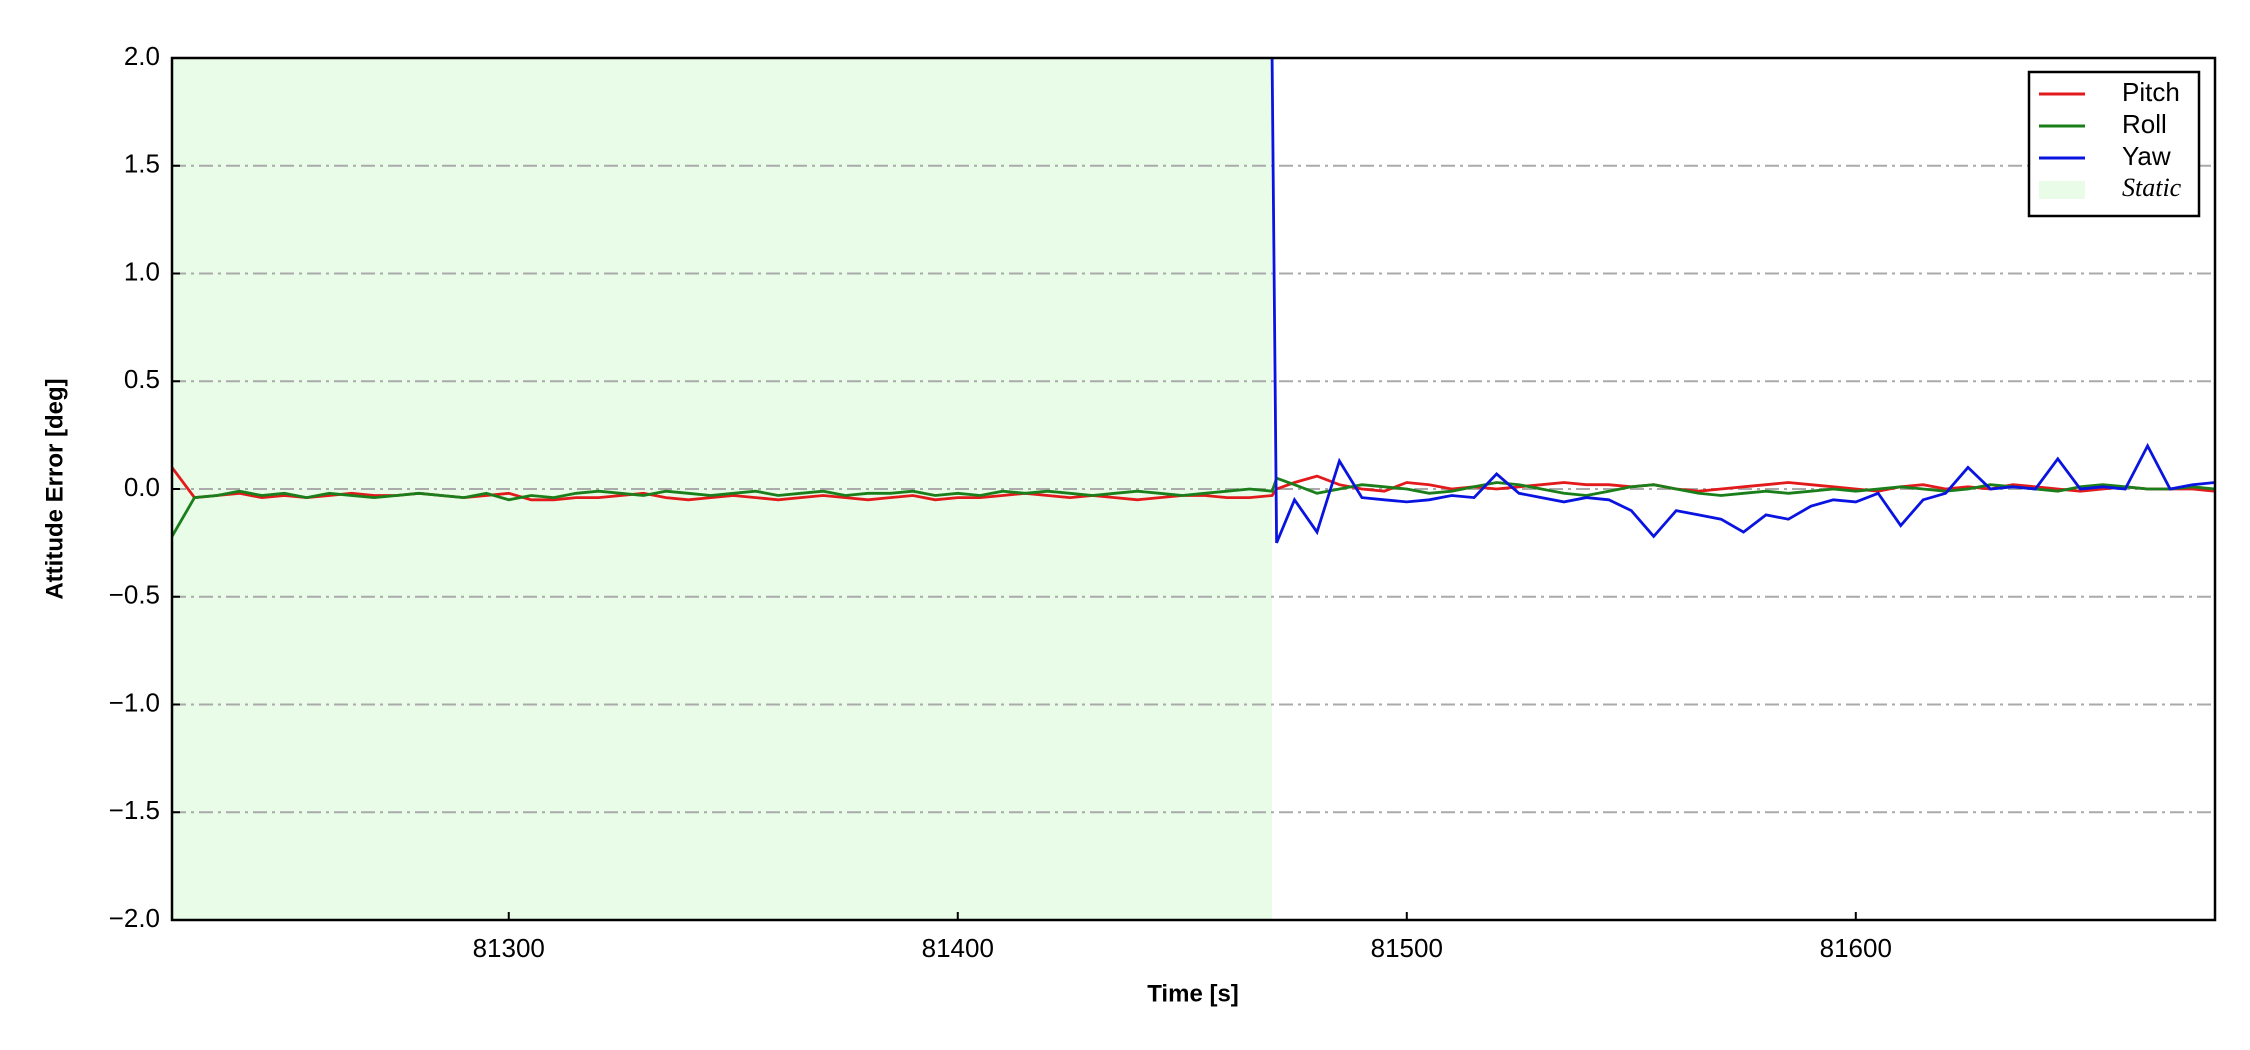  What do you see at coordinates (142, 271) in the screenshot?
I see `y-tick-label: 1.0` at bounding box center [142, 271].